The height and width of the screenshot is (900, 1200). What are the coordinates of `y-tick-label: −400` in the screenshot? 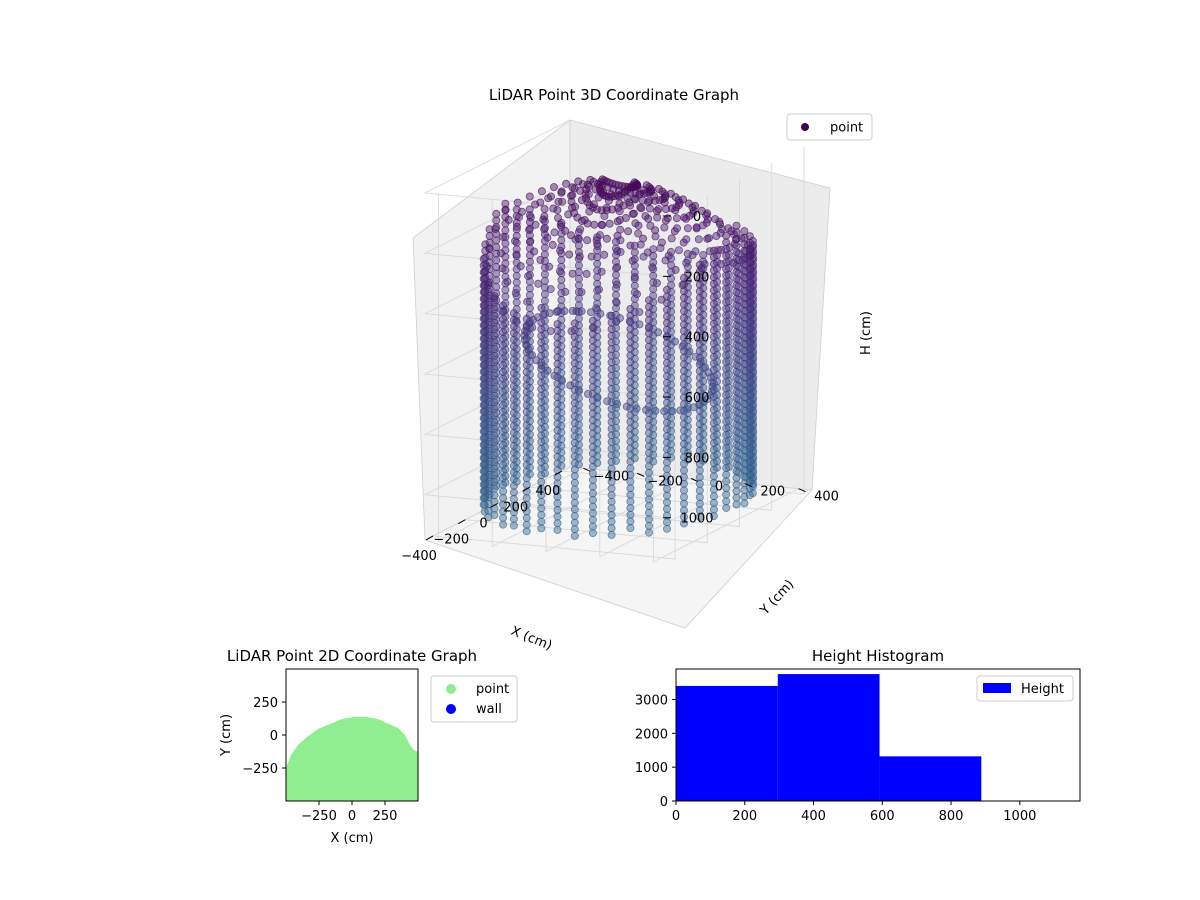 It's located at (612, 476).